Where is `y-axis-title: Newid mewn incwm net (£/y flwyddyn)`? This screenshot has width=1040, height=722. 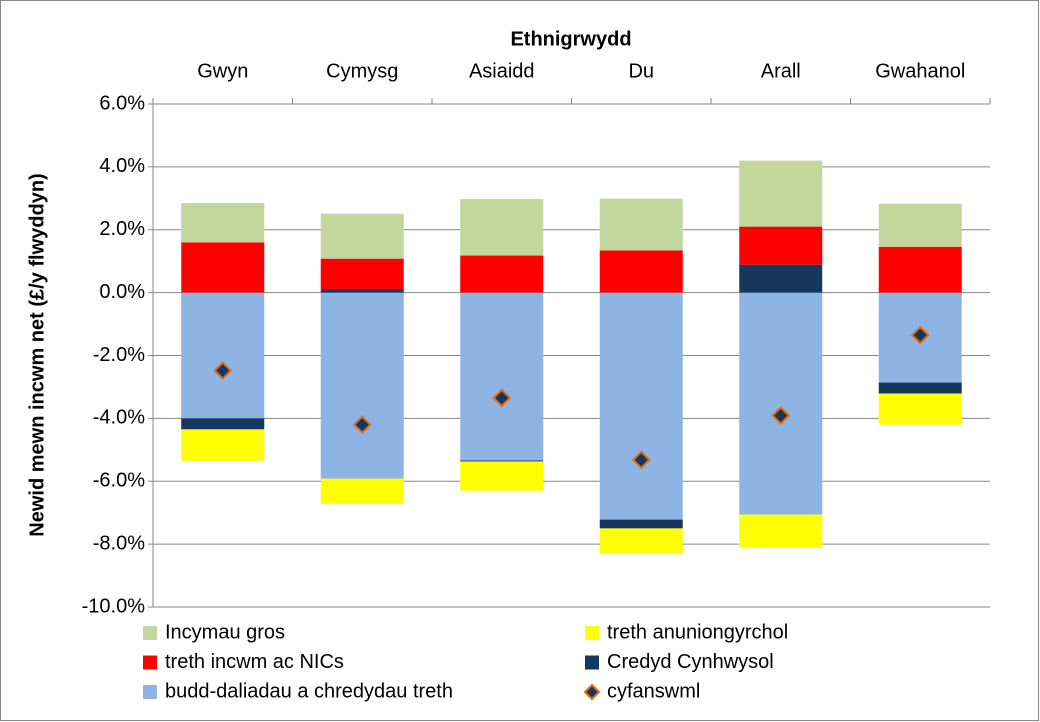
y-axis-title: Newid mewn incwm net (£/y flwyddyn) is located at coordinates (37, 354).